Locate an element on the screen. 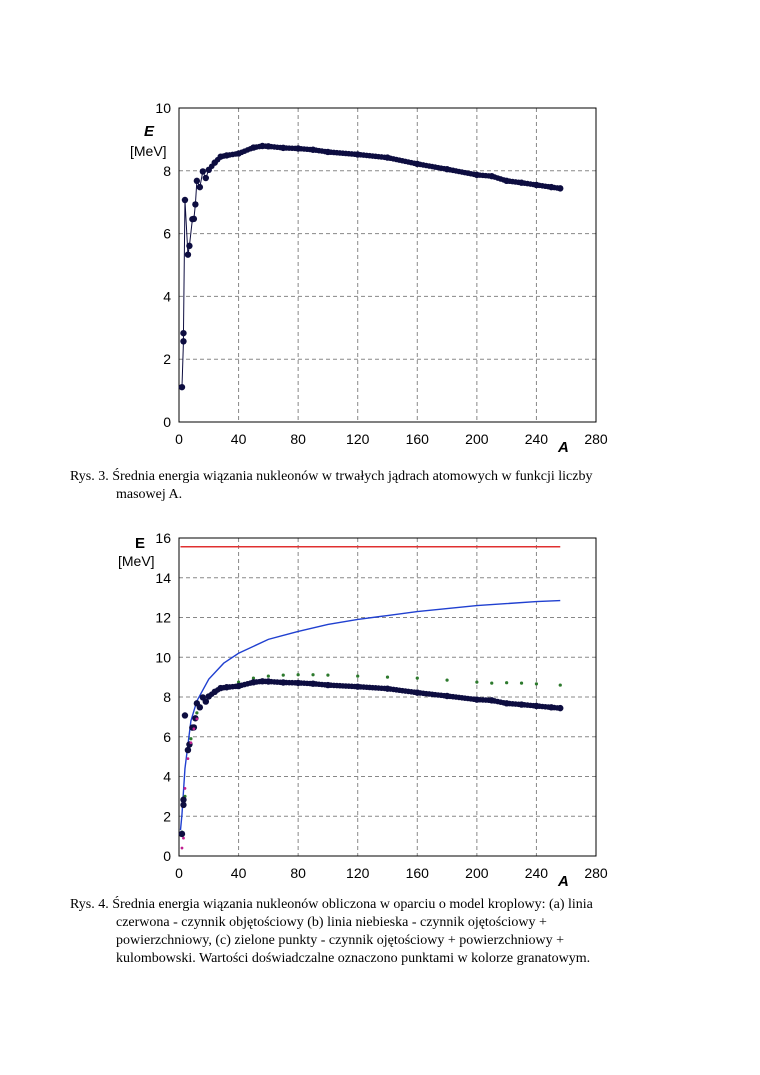 Image resolution: width=760 pixels, height=1075 pixels. chart1-xtick-label: 120 is located at coordinates (358, 439).